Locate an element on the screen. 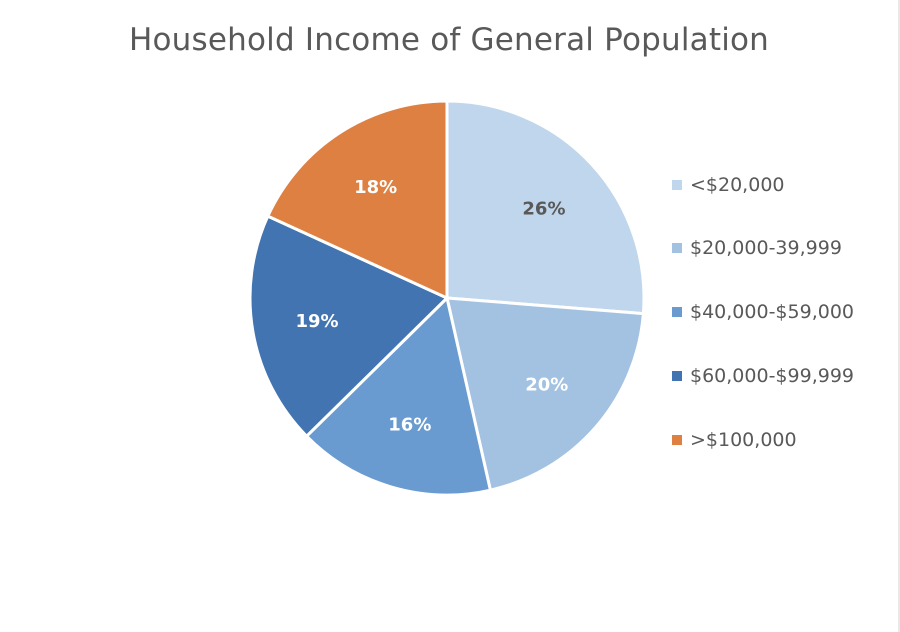 Image resolution: width=900 pixels, height=632 pixels. legend-item-over-100k: >$100,000 is located at coordinates (734, 440).